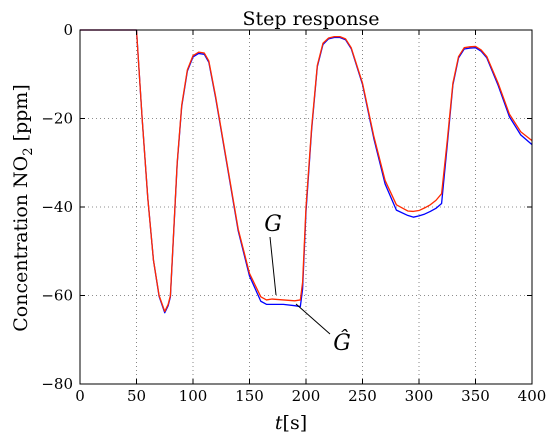 This screenshot has width=548, height=435. I want to click on x-tick-labels: 0 50 100 150 200 250 300 350 400, so click(310, 396).